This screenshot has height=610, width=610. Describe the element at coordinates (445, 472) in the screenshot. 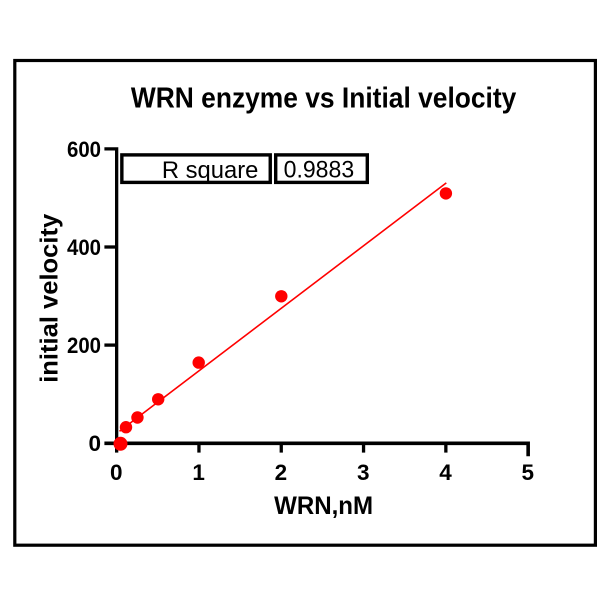

I see `svg-text: 4` at that location.